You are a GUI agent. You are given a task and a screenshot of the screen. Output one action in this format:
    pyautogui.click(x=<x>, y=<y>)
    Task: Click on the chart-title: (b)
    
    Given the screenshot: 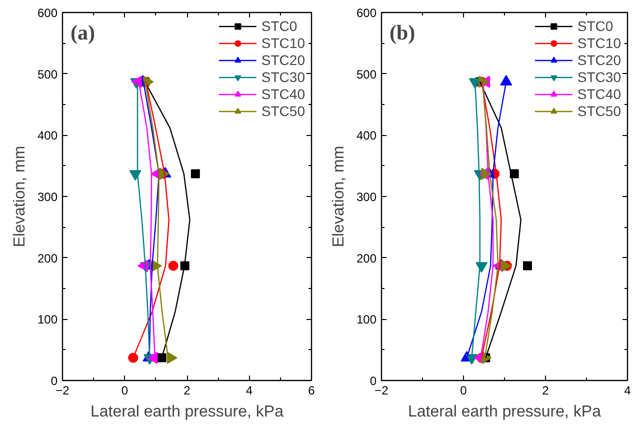 What is the action you would take?
    pyautogui.click(x=403, y=32)
    